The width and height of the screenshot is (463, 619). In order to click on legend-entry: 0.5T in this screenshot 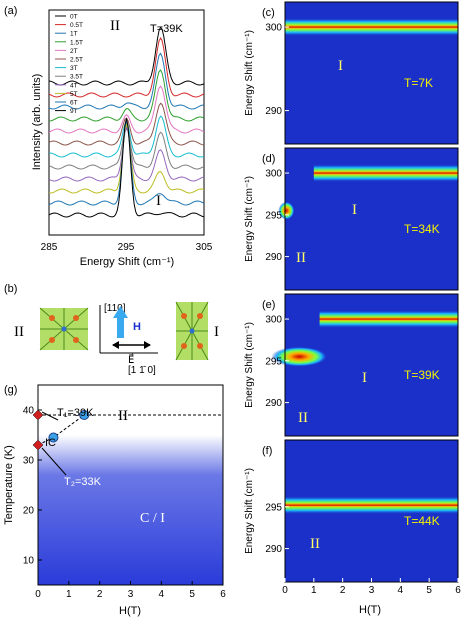, I will do `click(76, 25)`.